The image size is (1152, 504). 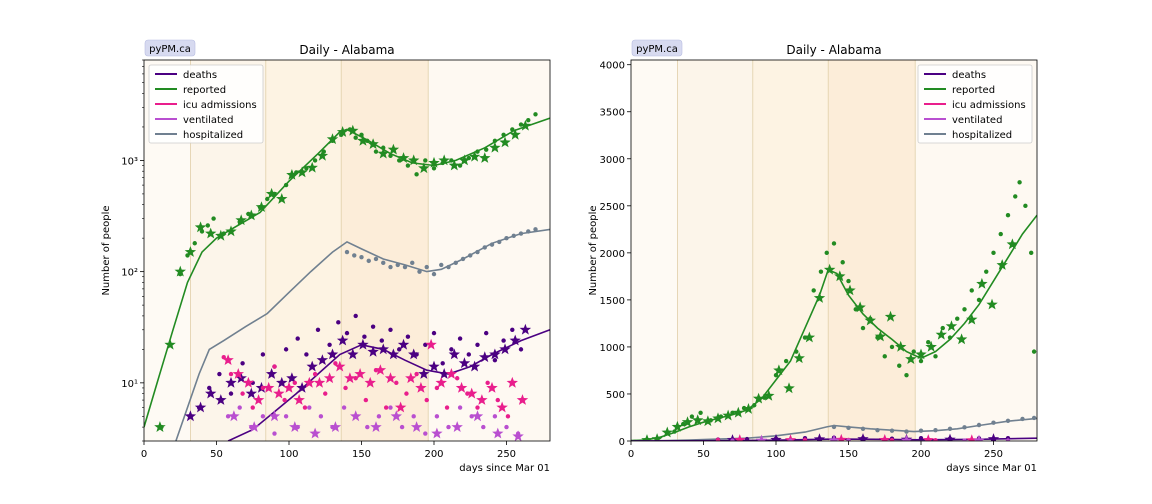 I want to click on y-axis-label: Number of people, so click(x=593, y=250).